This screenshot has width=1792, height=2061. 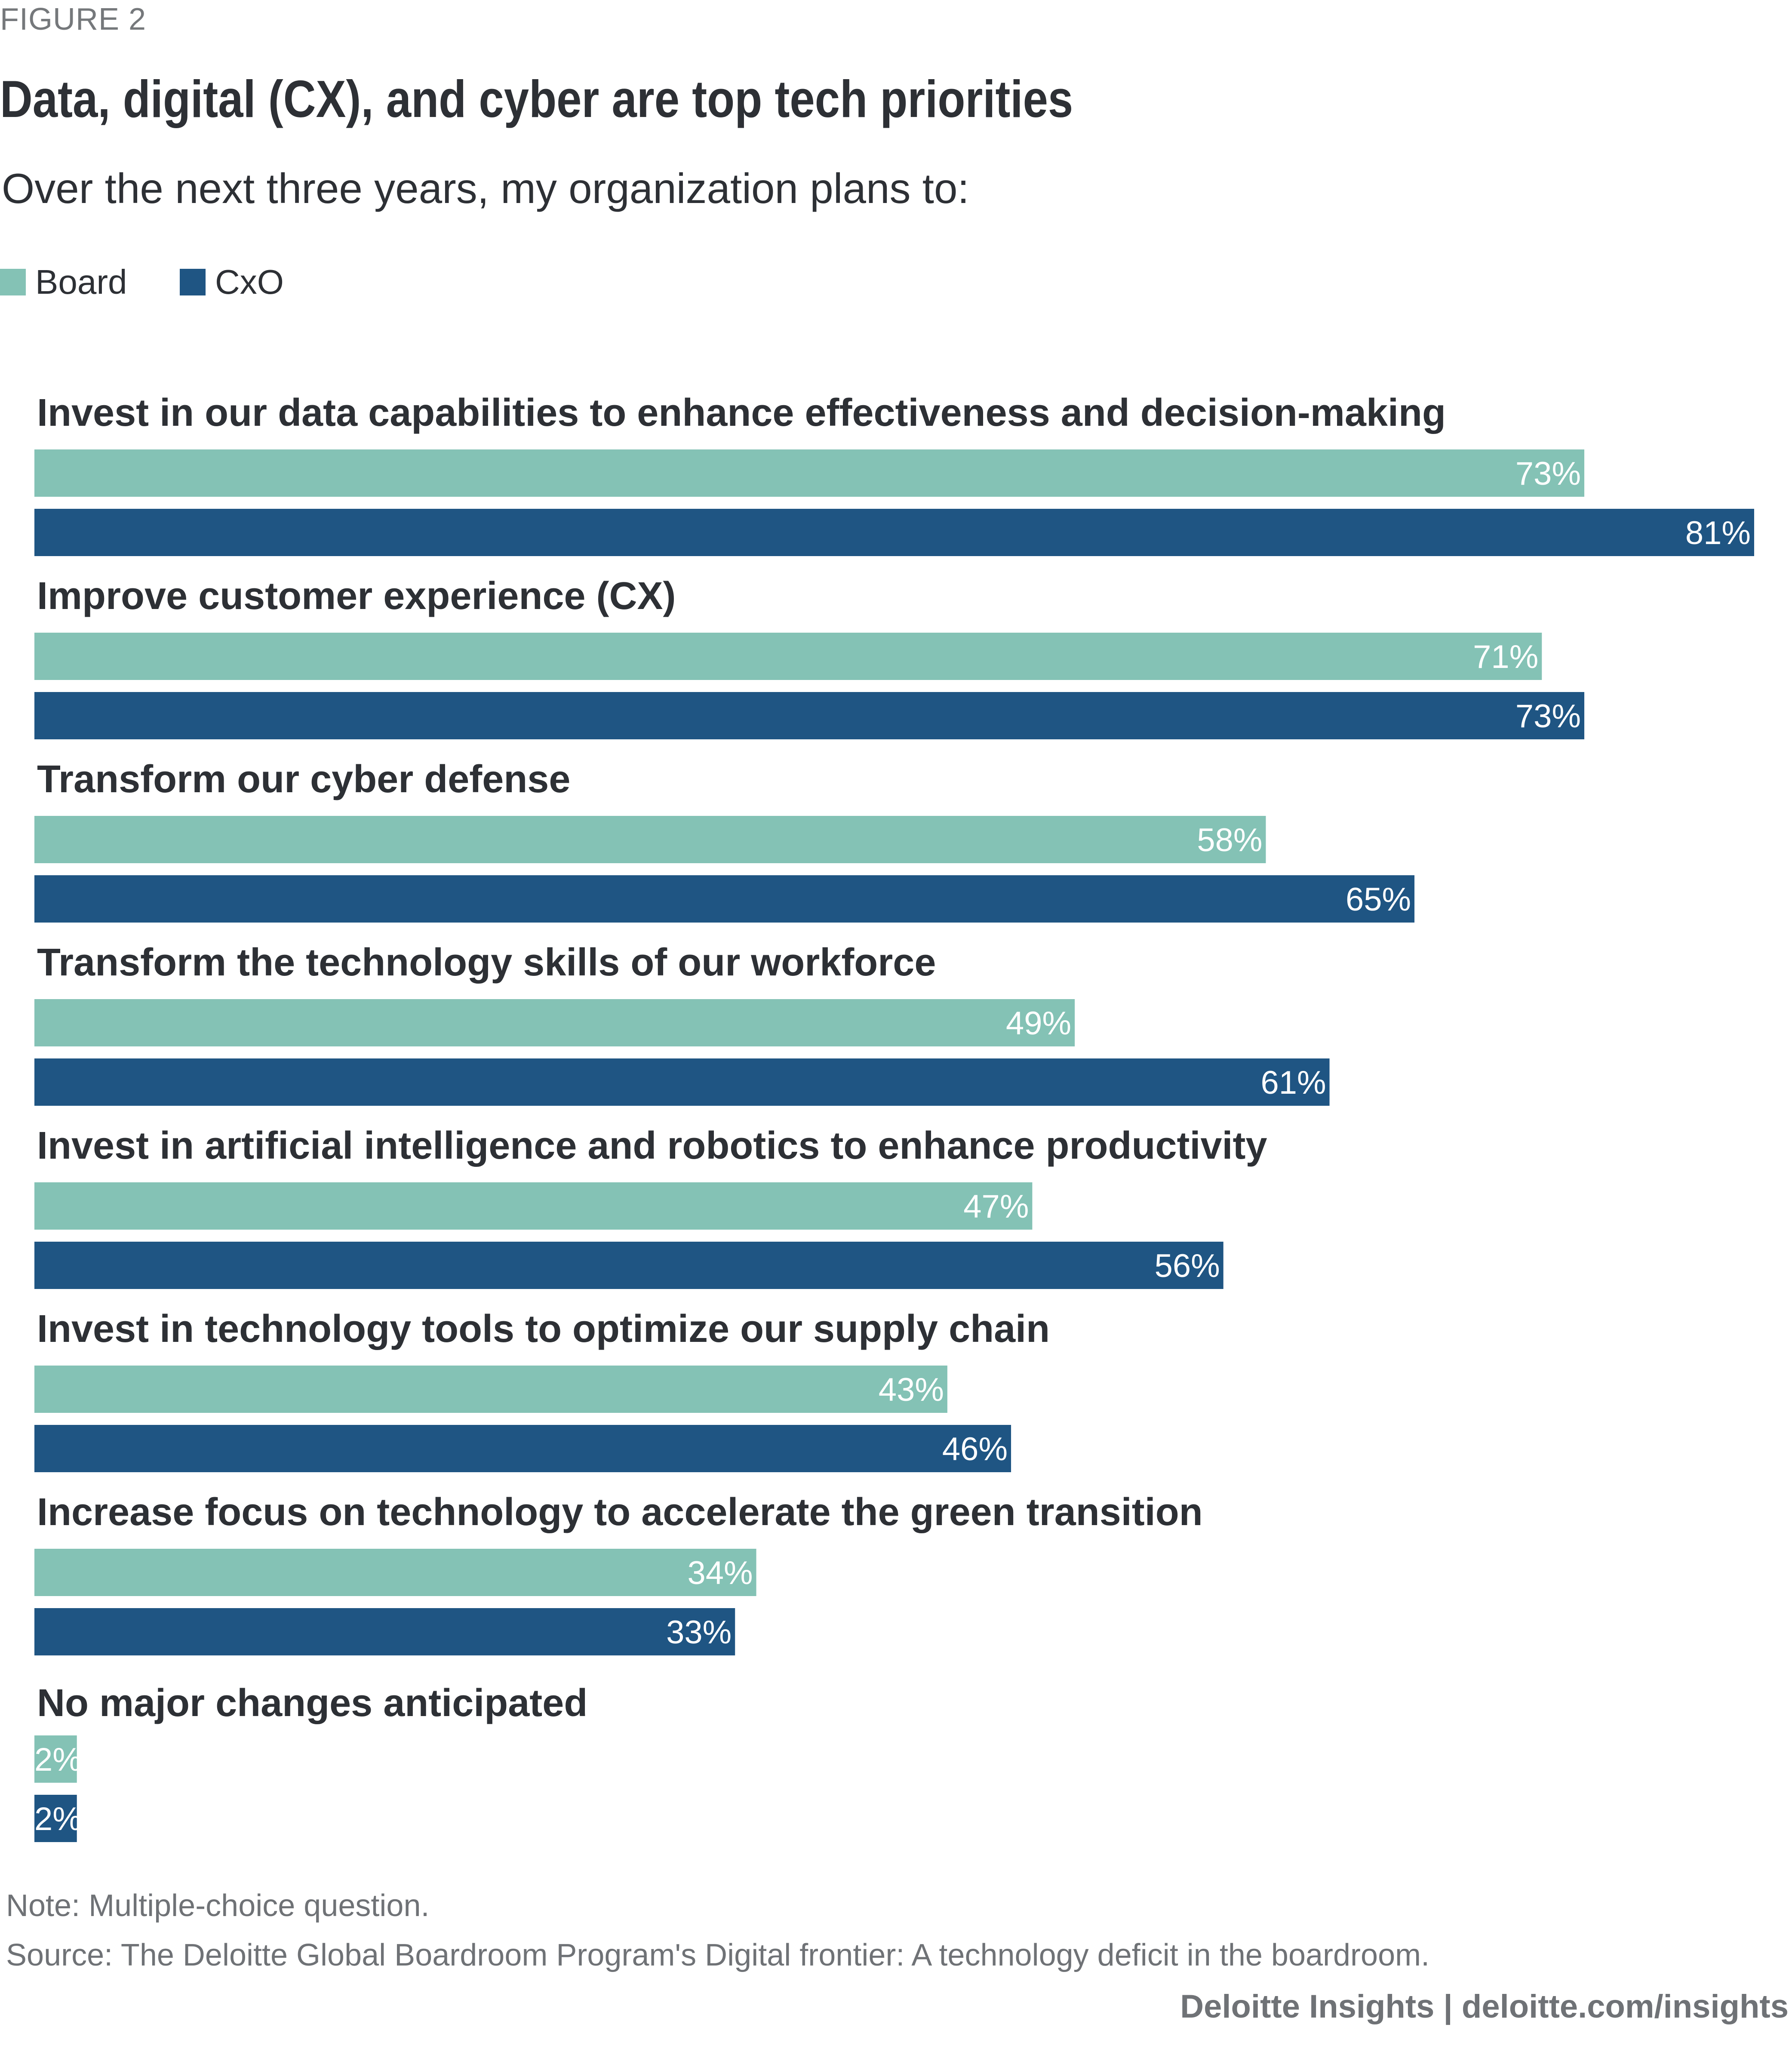 I want to click on data-label-cxo: 46%, so click(x=975, y=1449).